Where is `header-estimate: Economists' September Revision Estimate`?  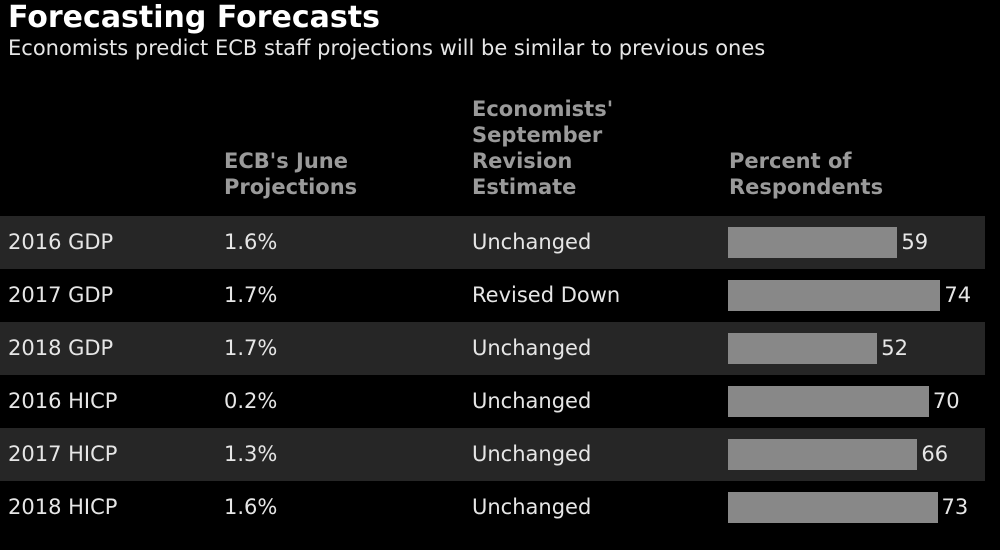 header-estimate: Economists' September Revision Estimate is located at coordinates (543, 148).